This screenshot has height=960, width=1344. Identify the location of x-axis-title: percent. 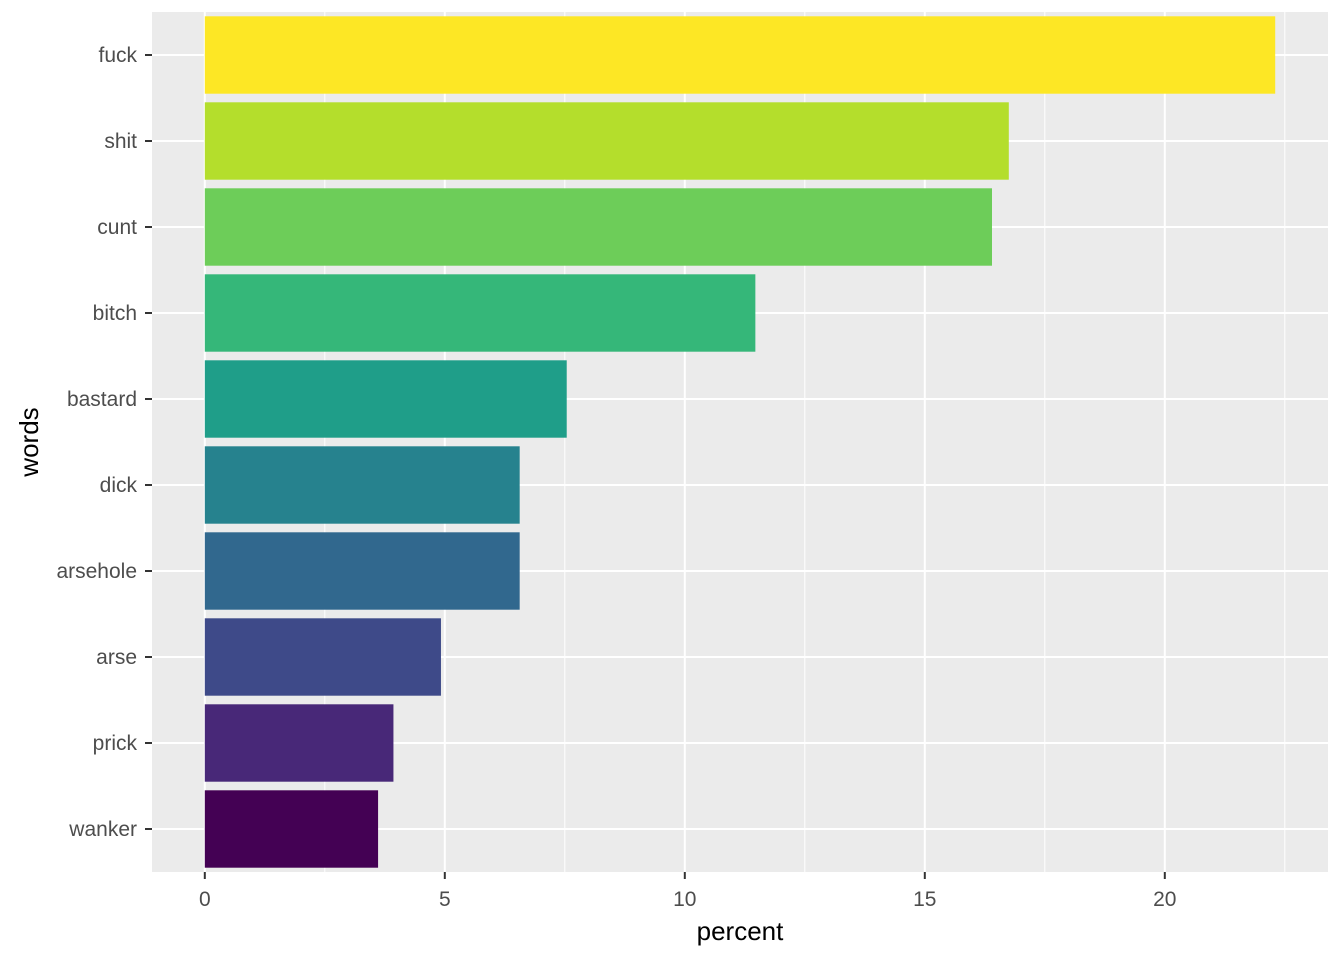
(740, 931).